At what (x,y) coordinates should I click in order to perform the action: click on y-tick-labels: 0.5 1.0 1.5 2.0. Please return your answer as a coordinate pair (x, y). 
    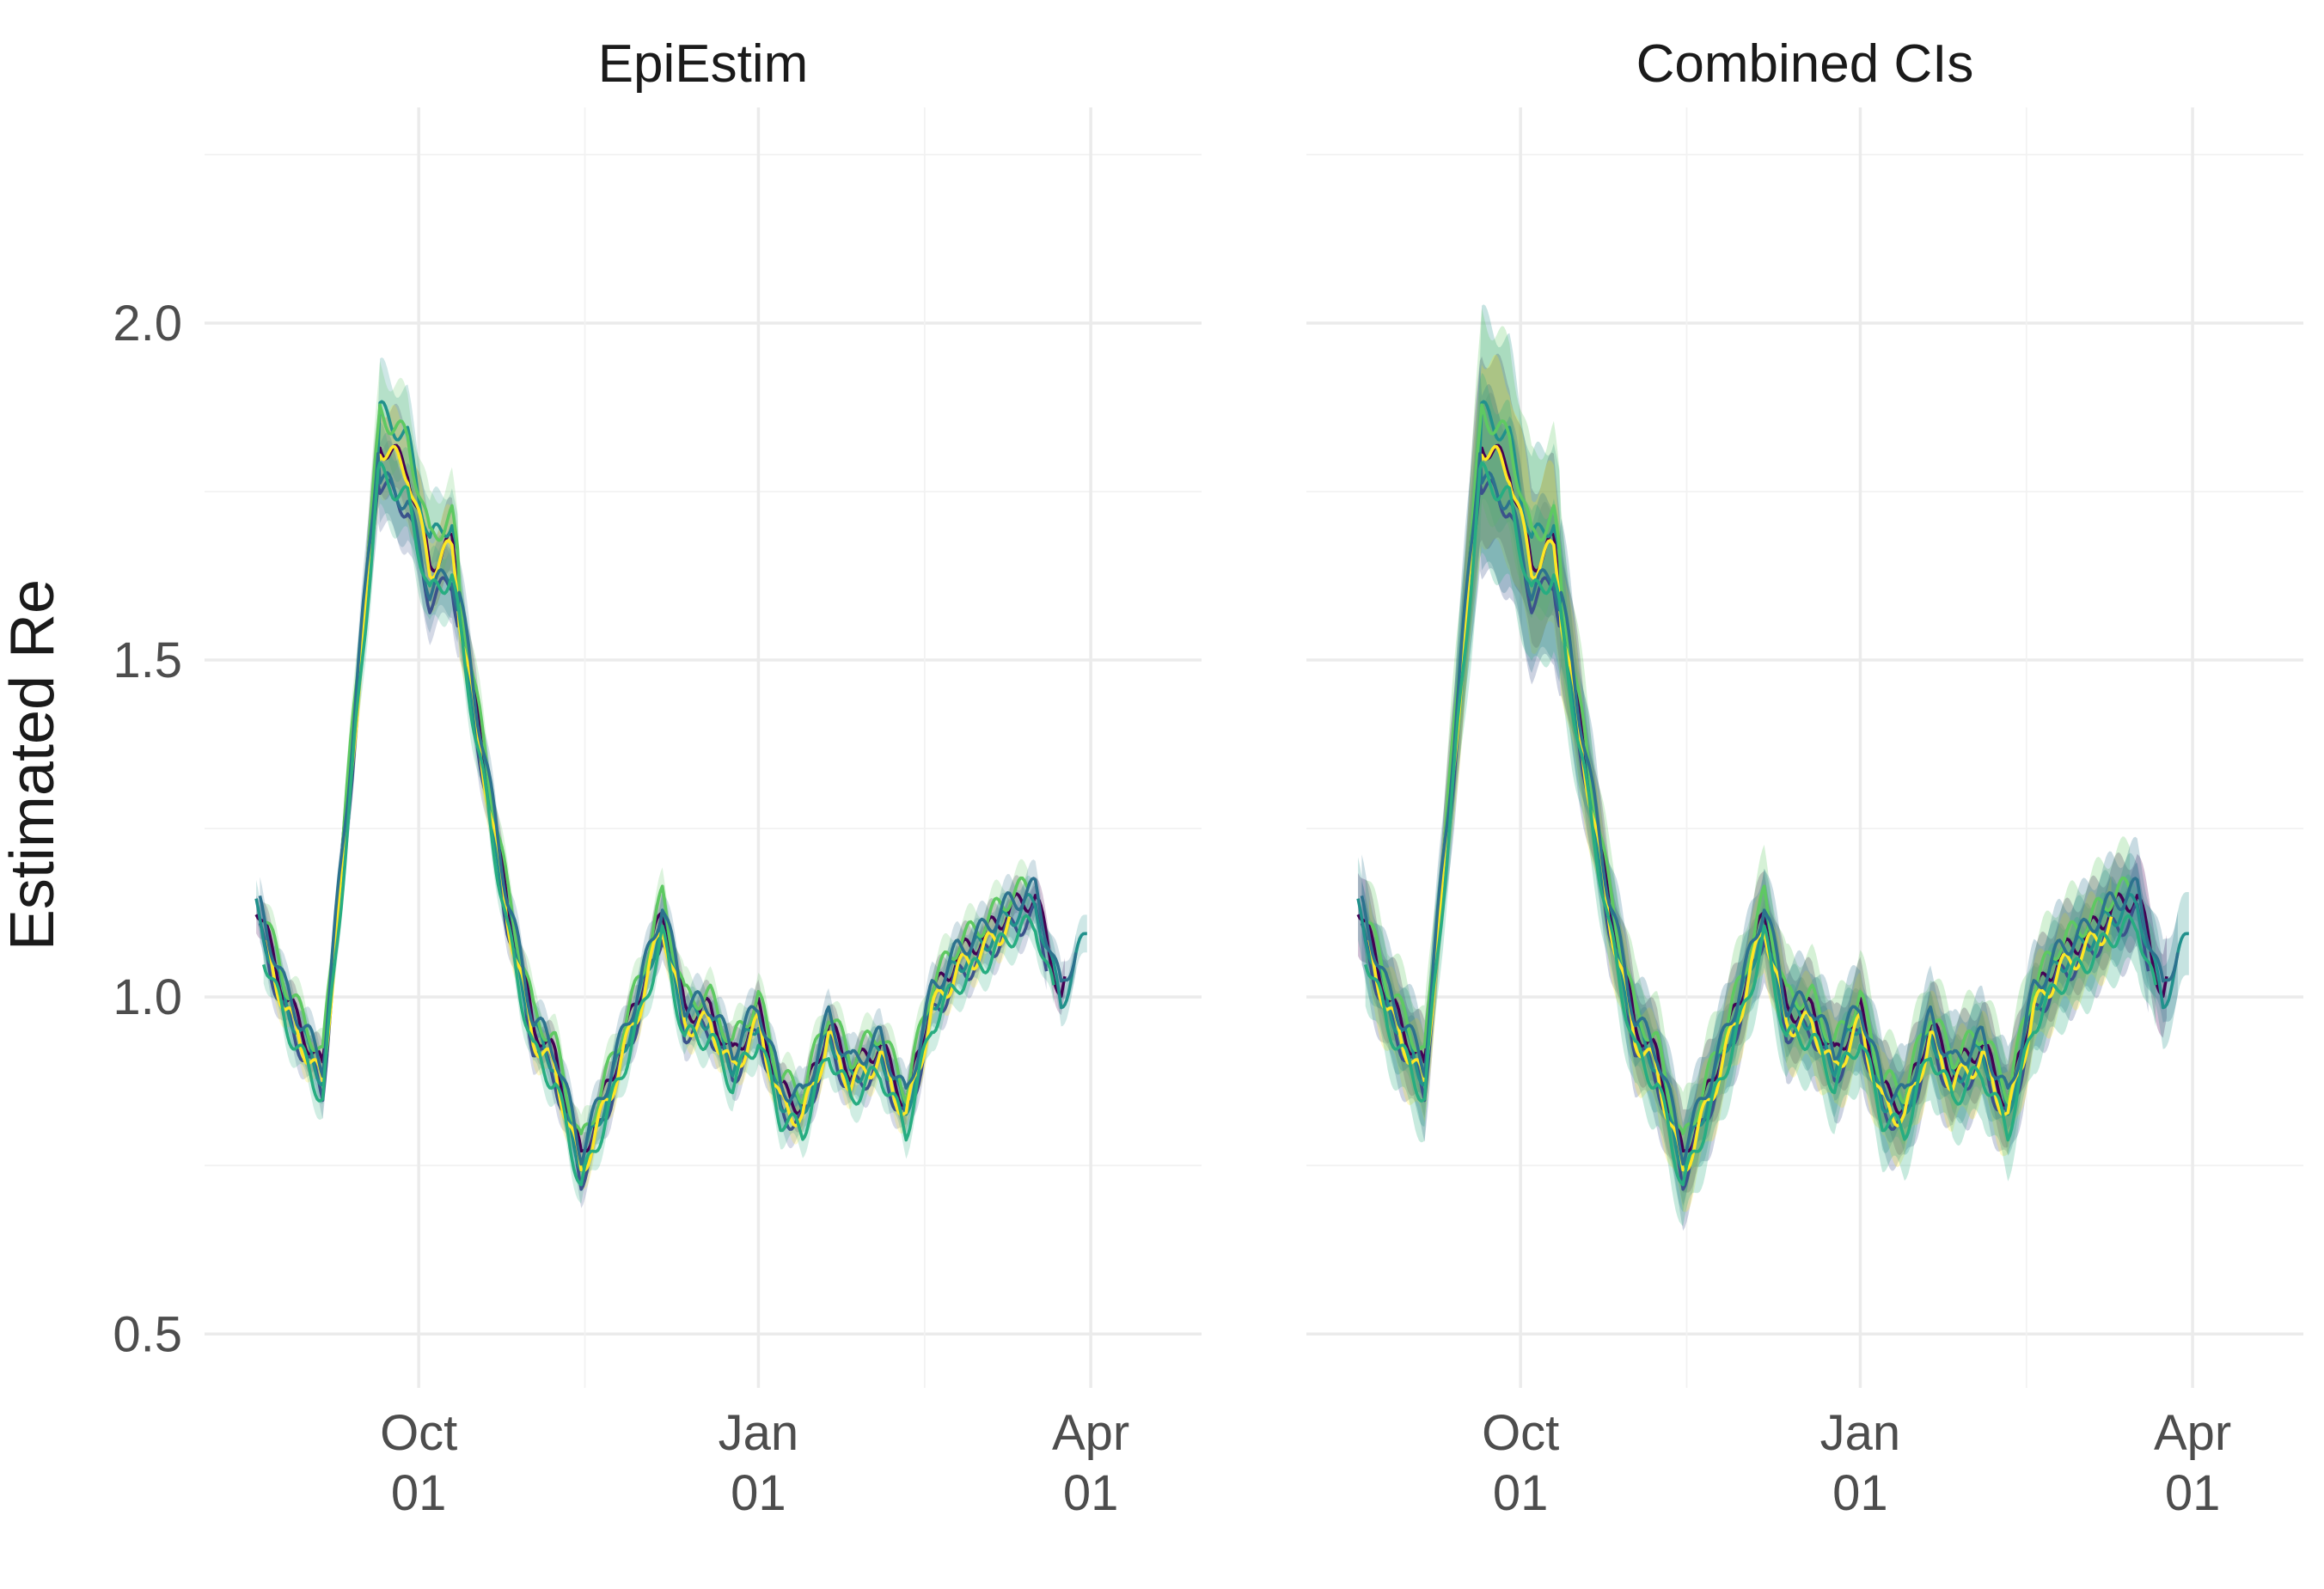
    Looking at the image, I should click on (148, 829).